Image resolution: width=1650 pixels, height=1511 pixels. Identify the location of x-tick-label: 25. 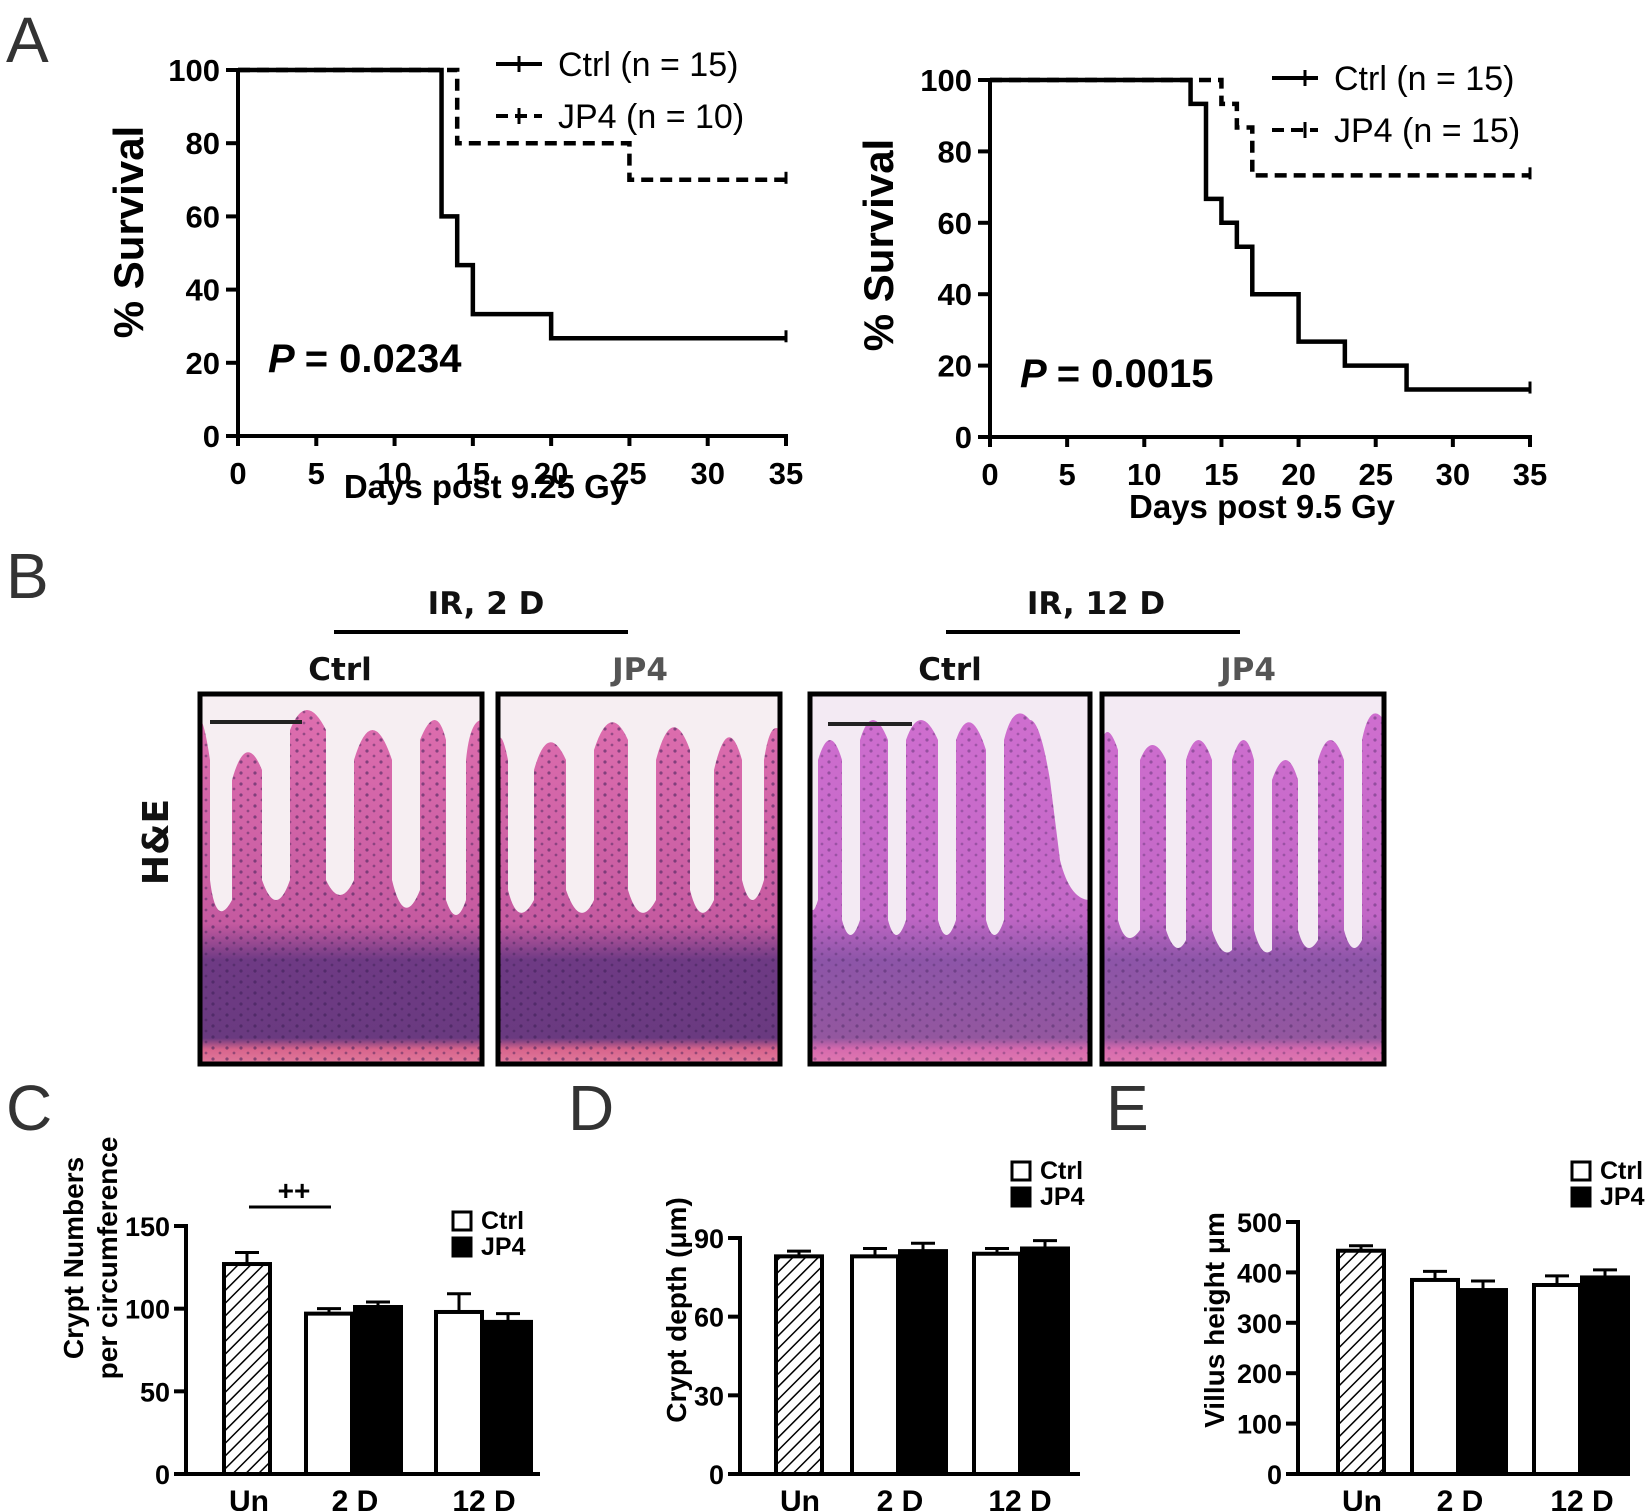
(1375, 474).